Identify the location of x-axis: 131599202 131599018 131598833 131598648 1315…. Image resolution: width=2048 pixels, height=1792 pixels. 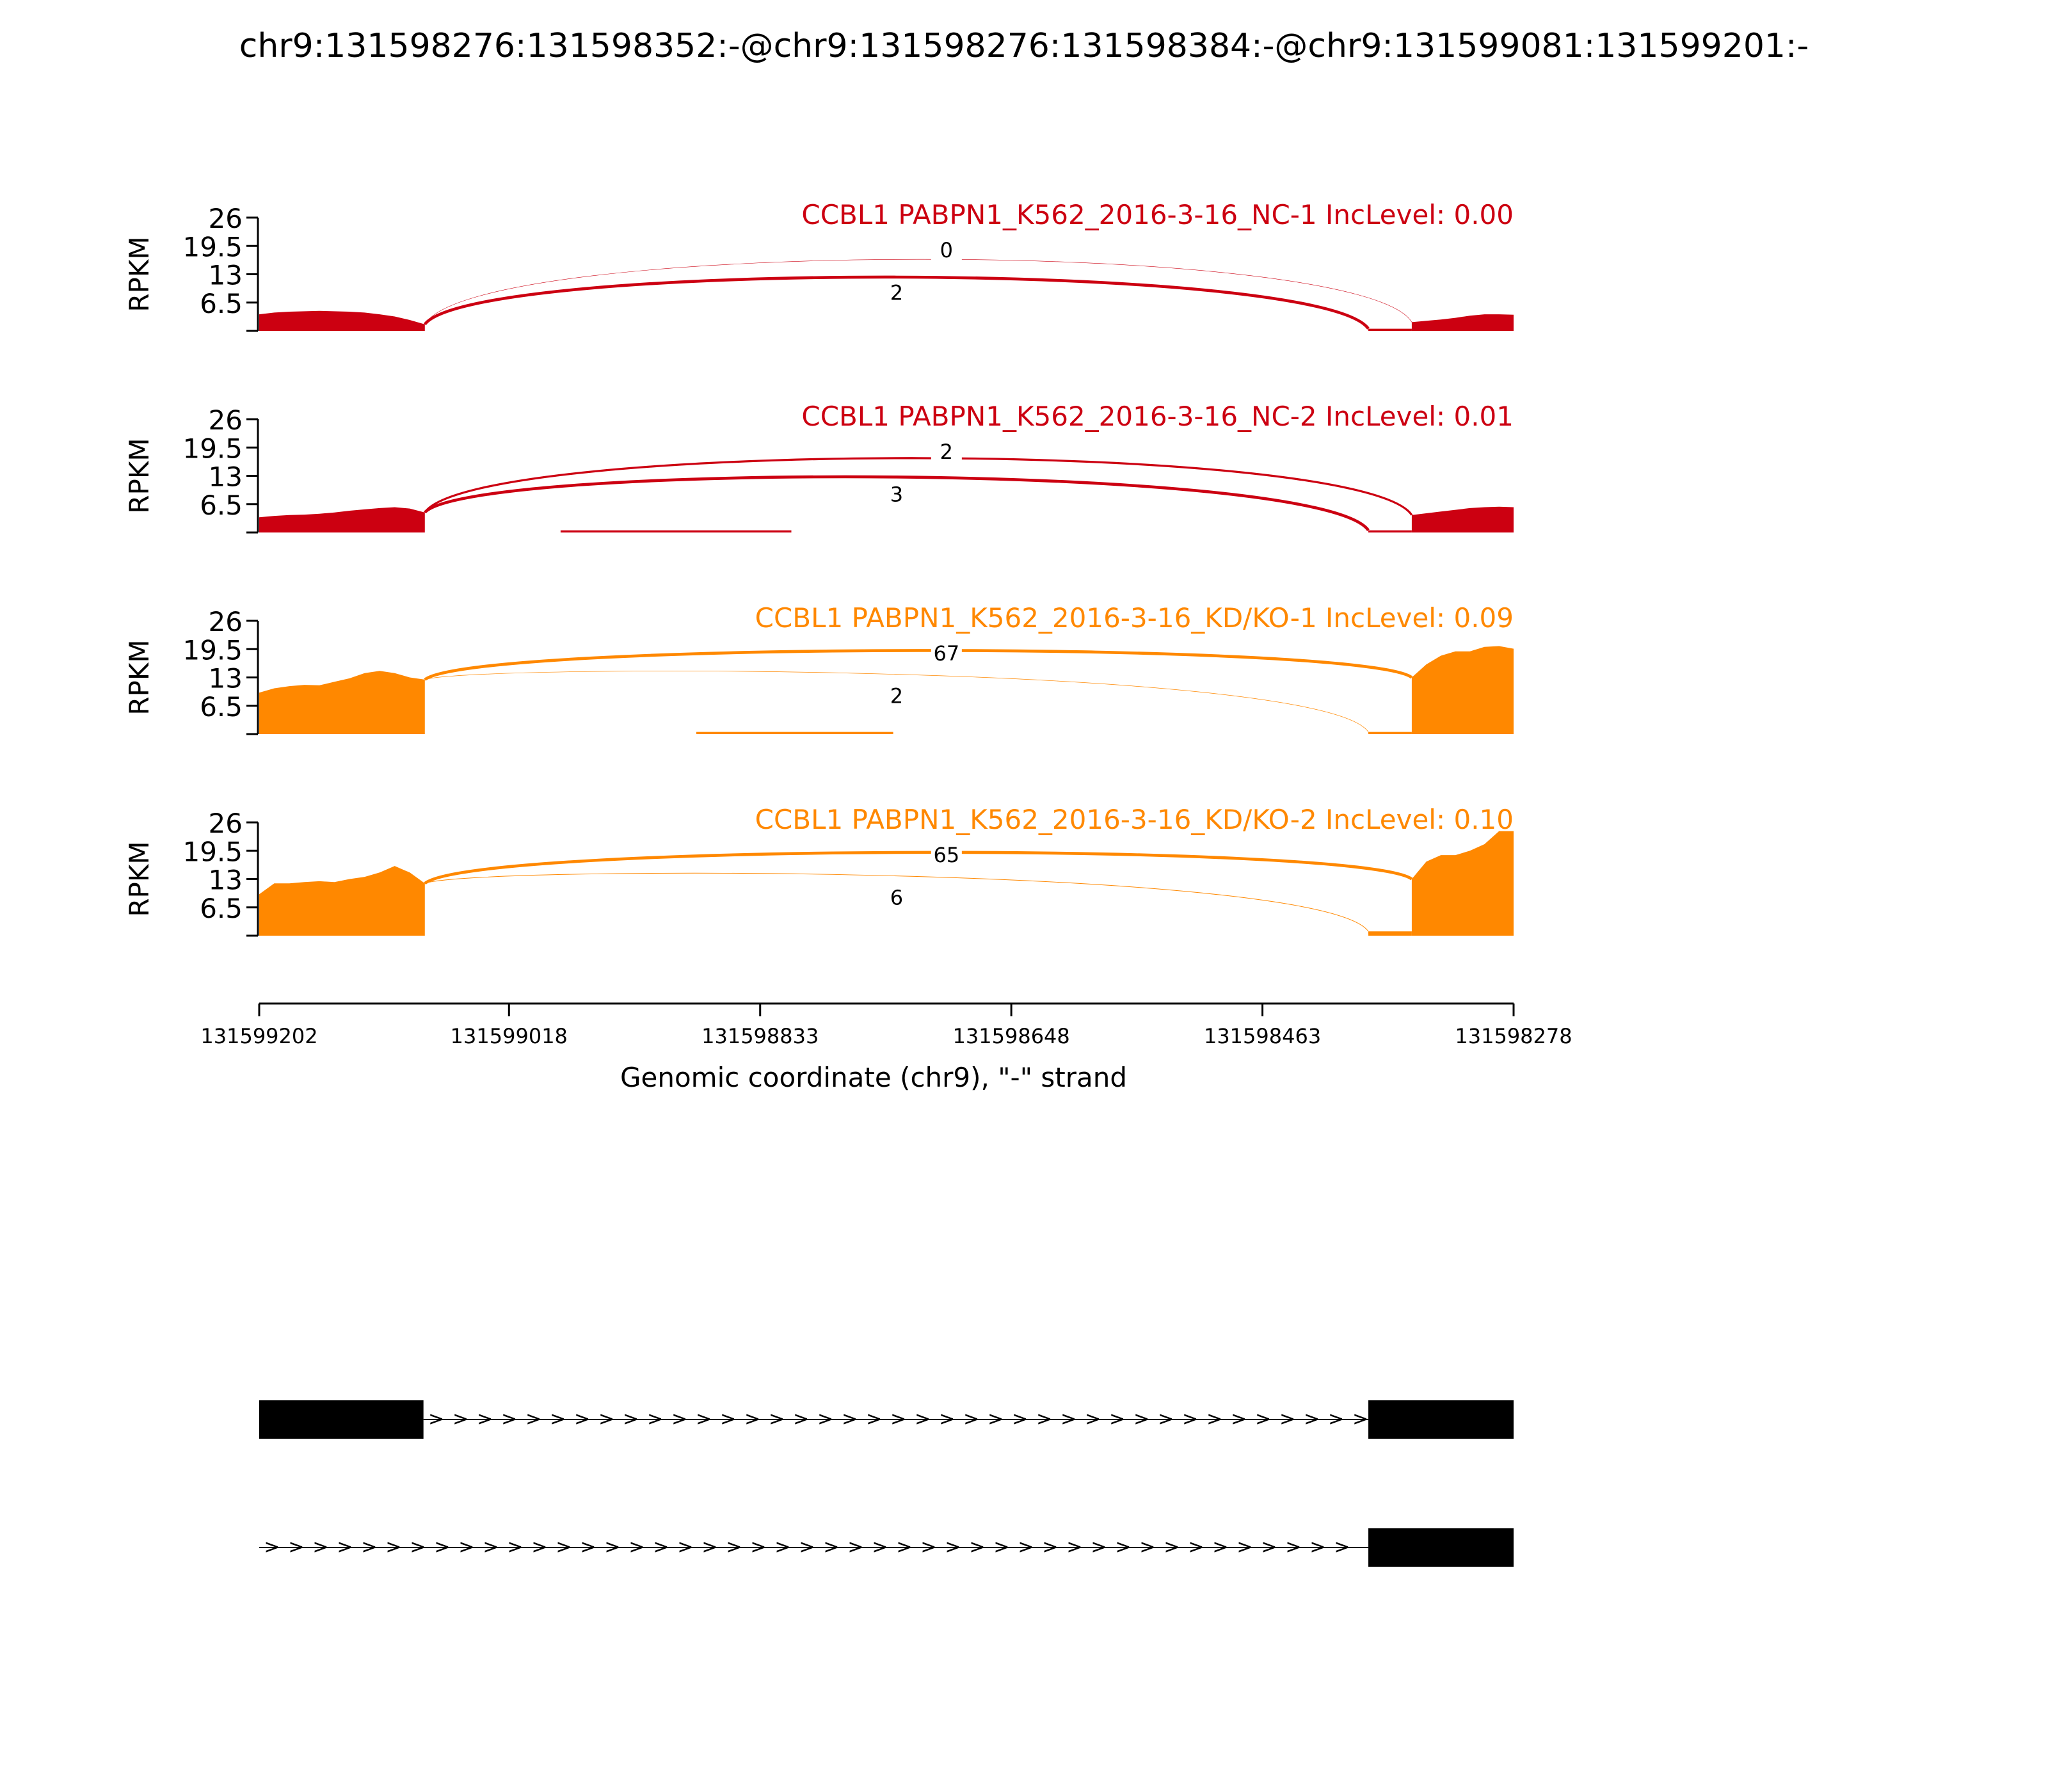
(886, 1047).